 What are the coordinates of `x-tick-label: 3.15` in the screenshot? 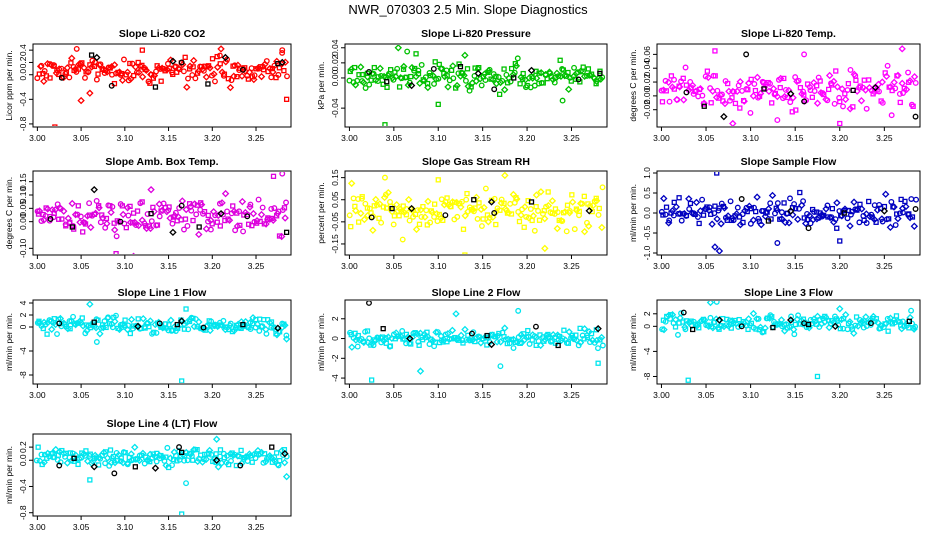 It's located at (795, 395).